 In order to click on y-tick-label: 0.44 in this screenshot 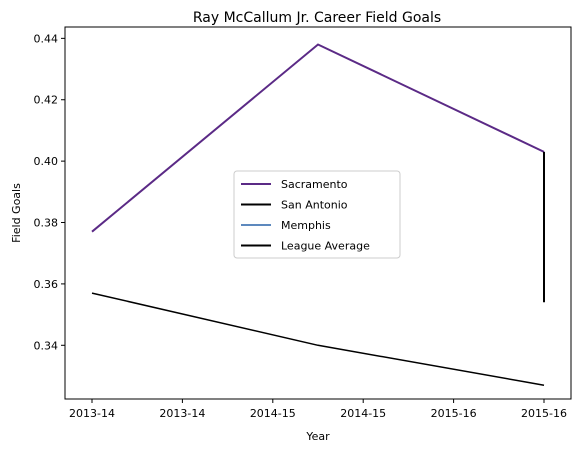, I will do `click(46, 38)`.